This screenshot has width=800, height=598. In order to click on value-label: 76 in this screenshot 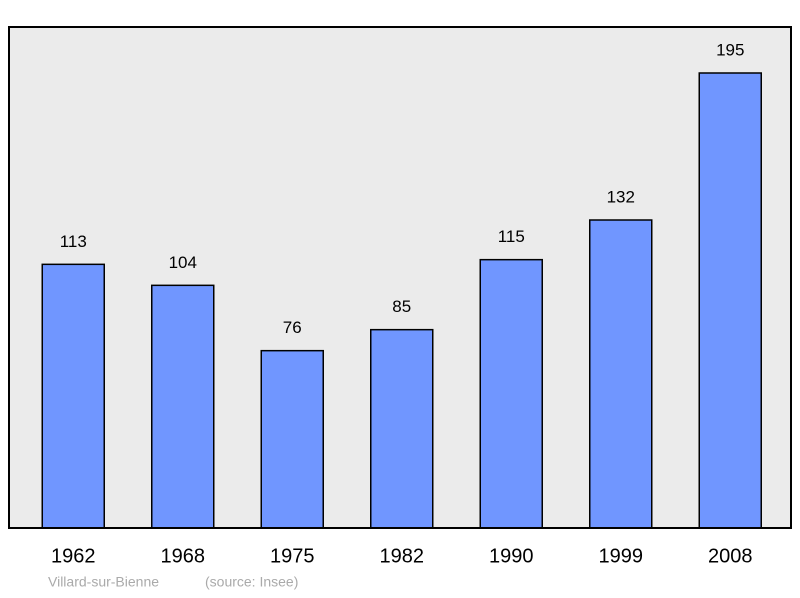, I will do `click(292, 327)`.